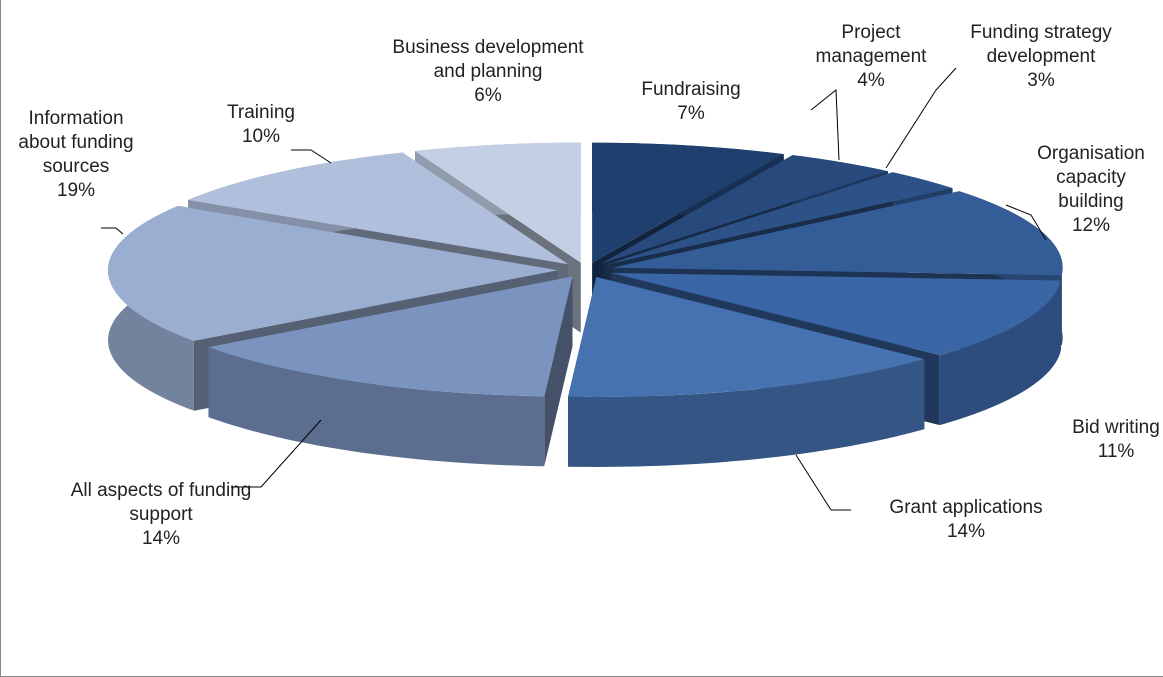 Image resolution: width=1163 pixels, height=677 pixels. I want to click on category-name: Information about funding sources, so click(76, 142).